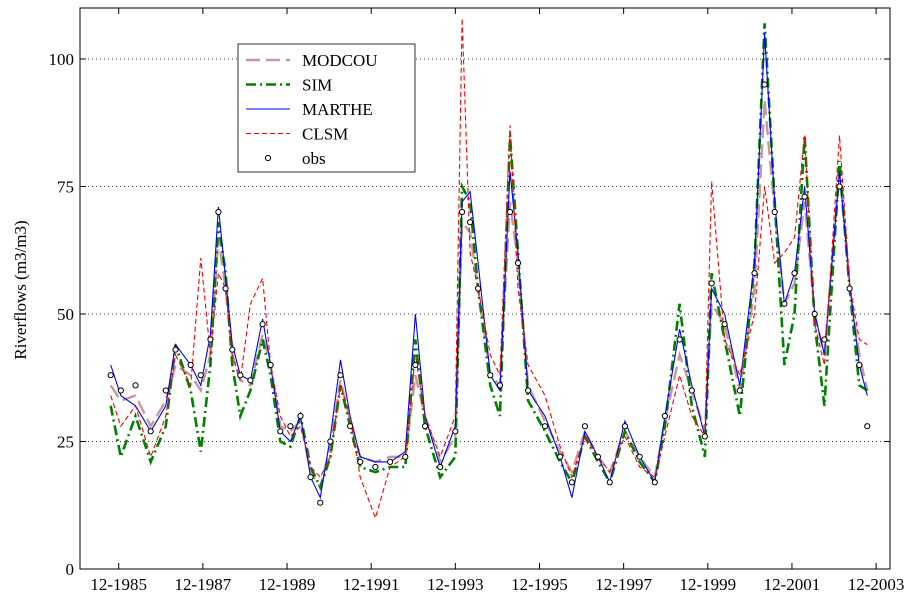  What do you see at coordinates (65, 187) in the screenshot?
I see `y-tick-label: 75` at bounding box center [65, 187].